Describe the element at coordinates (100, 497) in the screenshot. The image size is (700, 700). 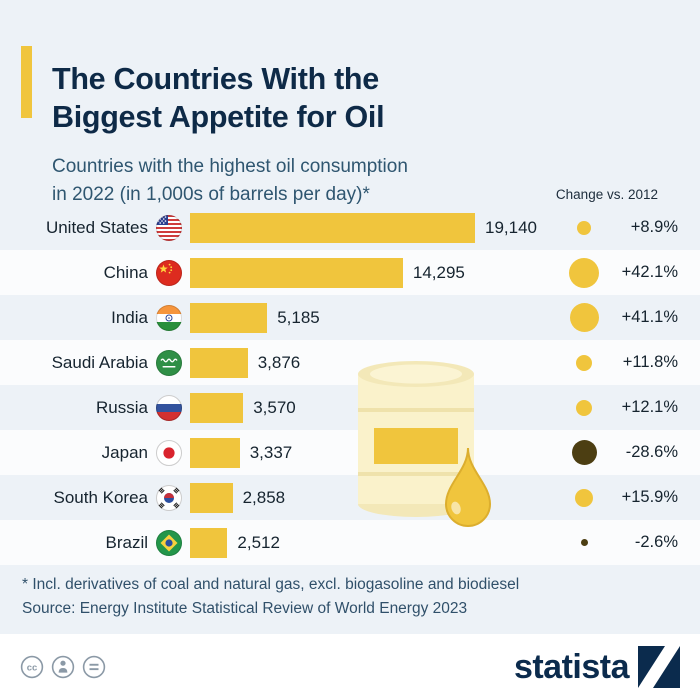
I see `country-label: South Korea` at that location.